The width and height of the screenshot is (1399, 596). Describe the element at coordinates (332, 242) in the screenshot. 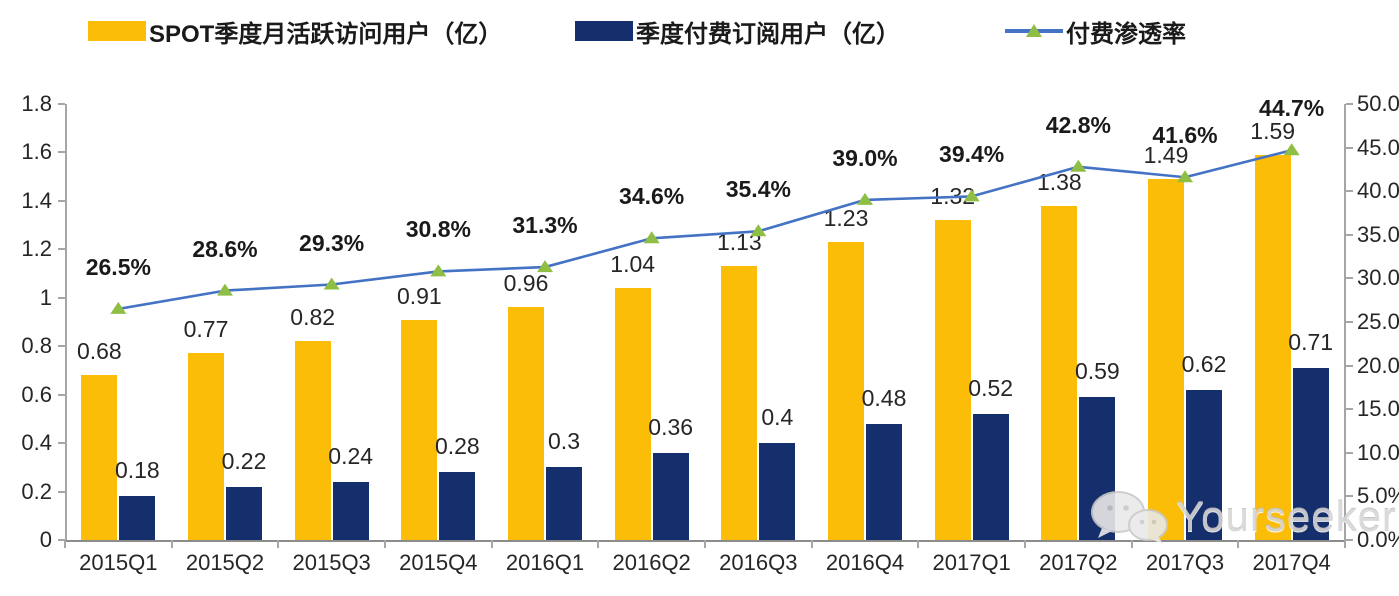

I see `penetration-value-label: 29.3%` at that location.